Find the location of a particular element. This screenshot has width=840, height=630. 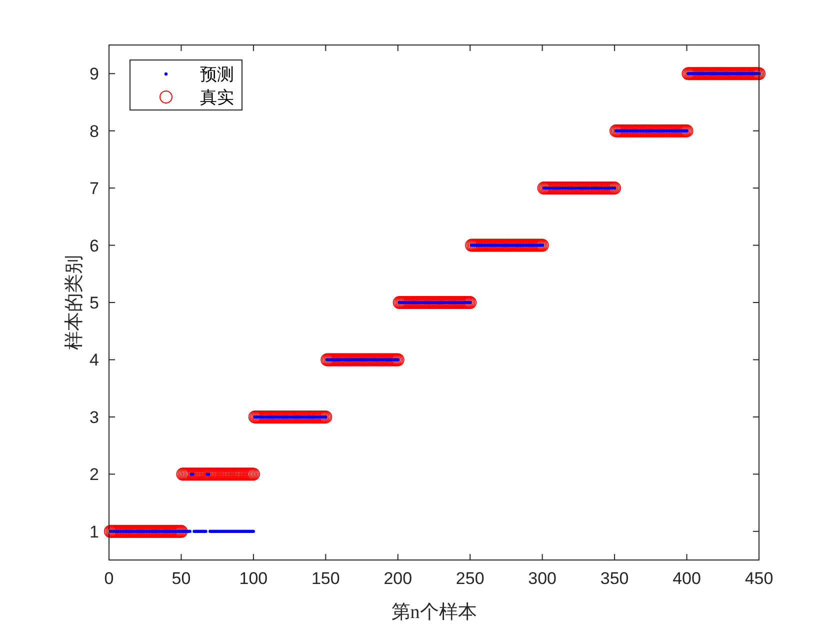

x-axis-title: 第n个样本 is located at coordinates (434, 612).